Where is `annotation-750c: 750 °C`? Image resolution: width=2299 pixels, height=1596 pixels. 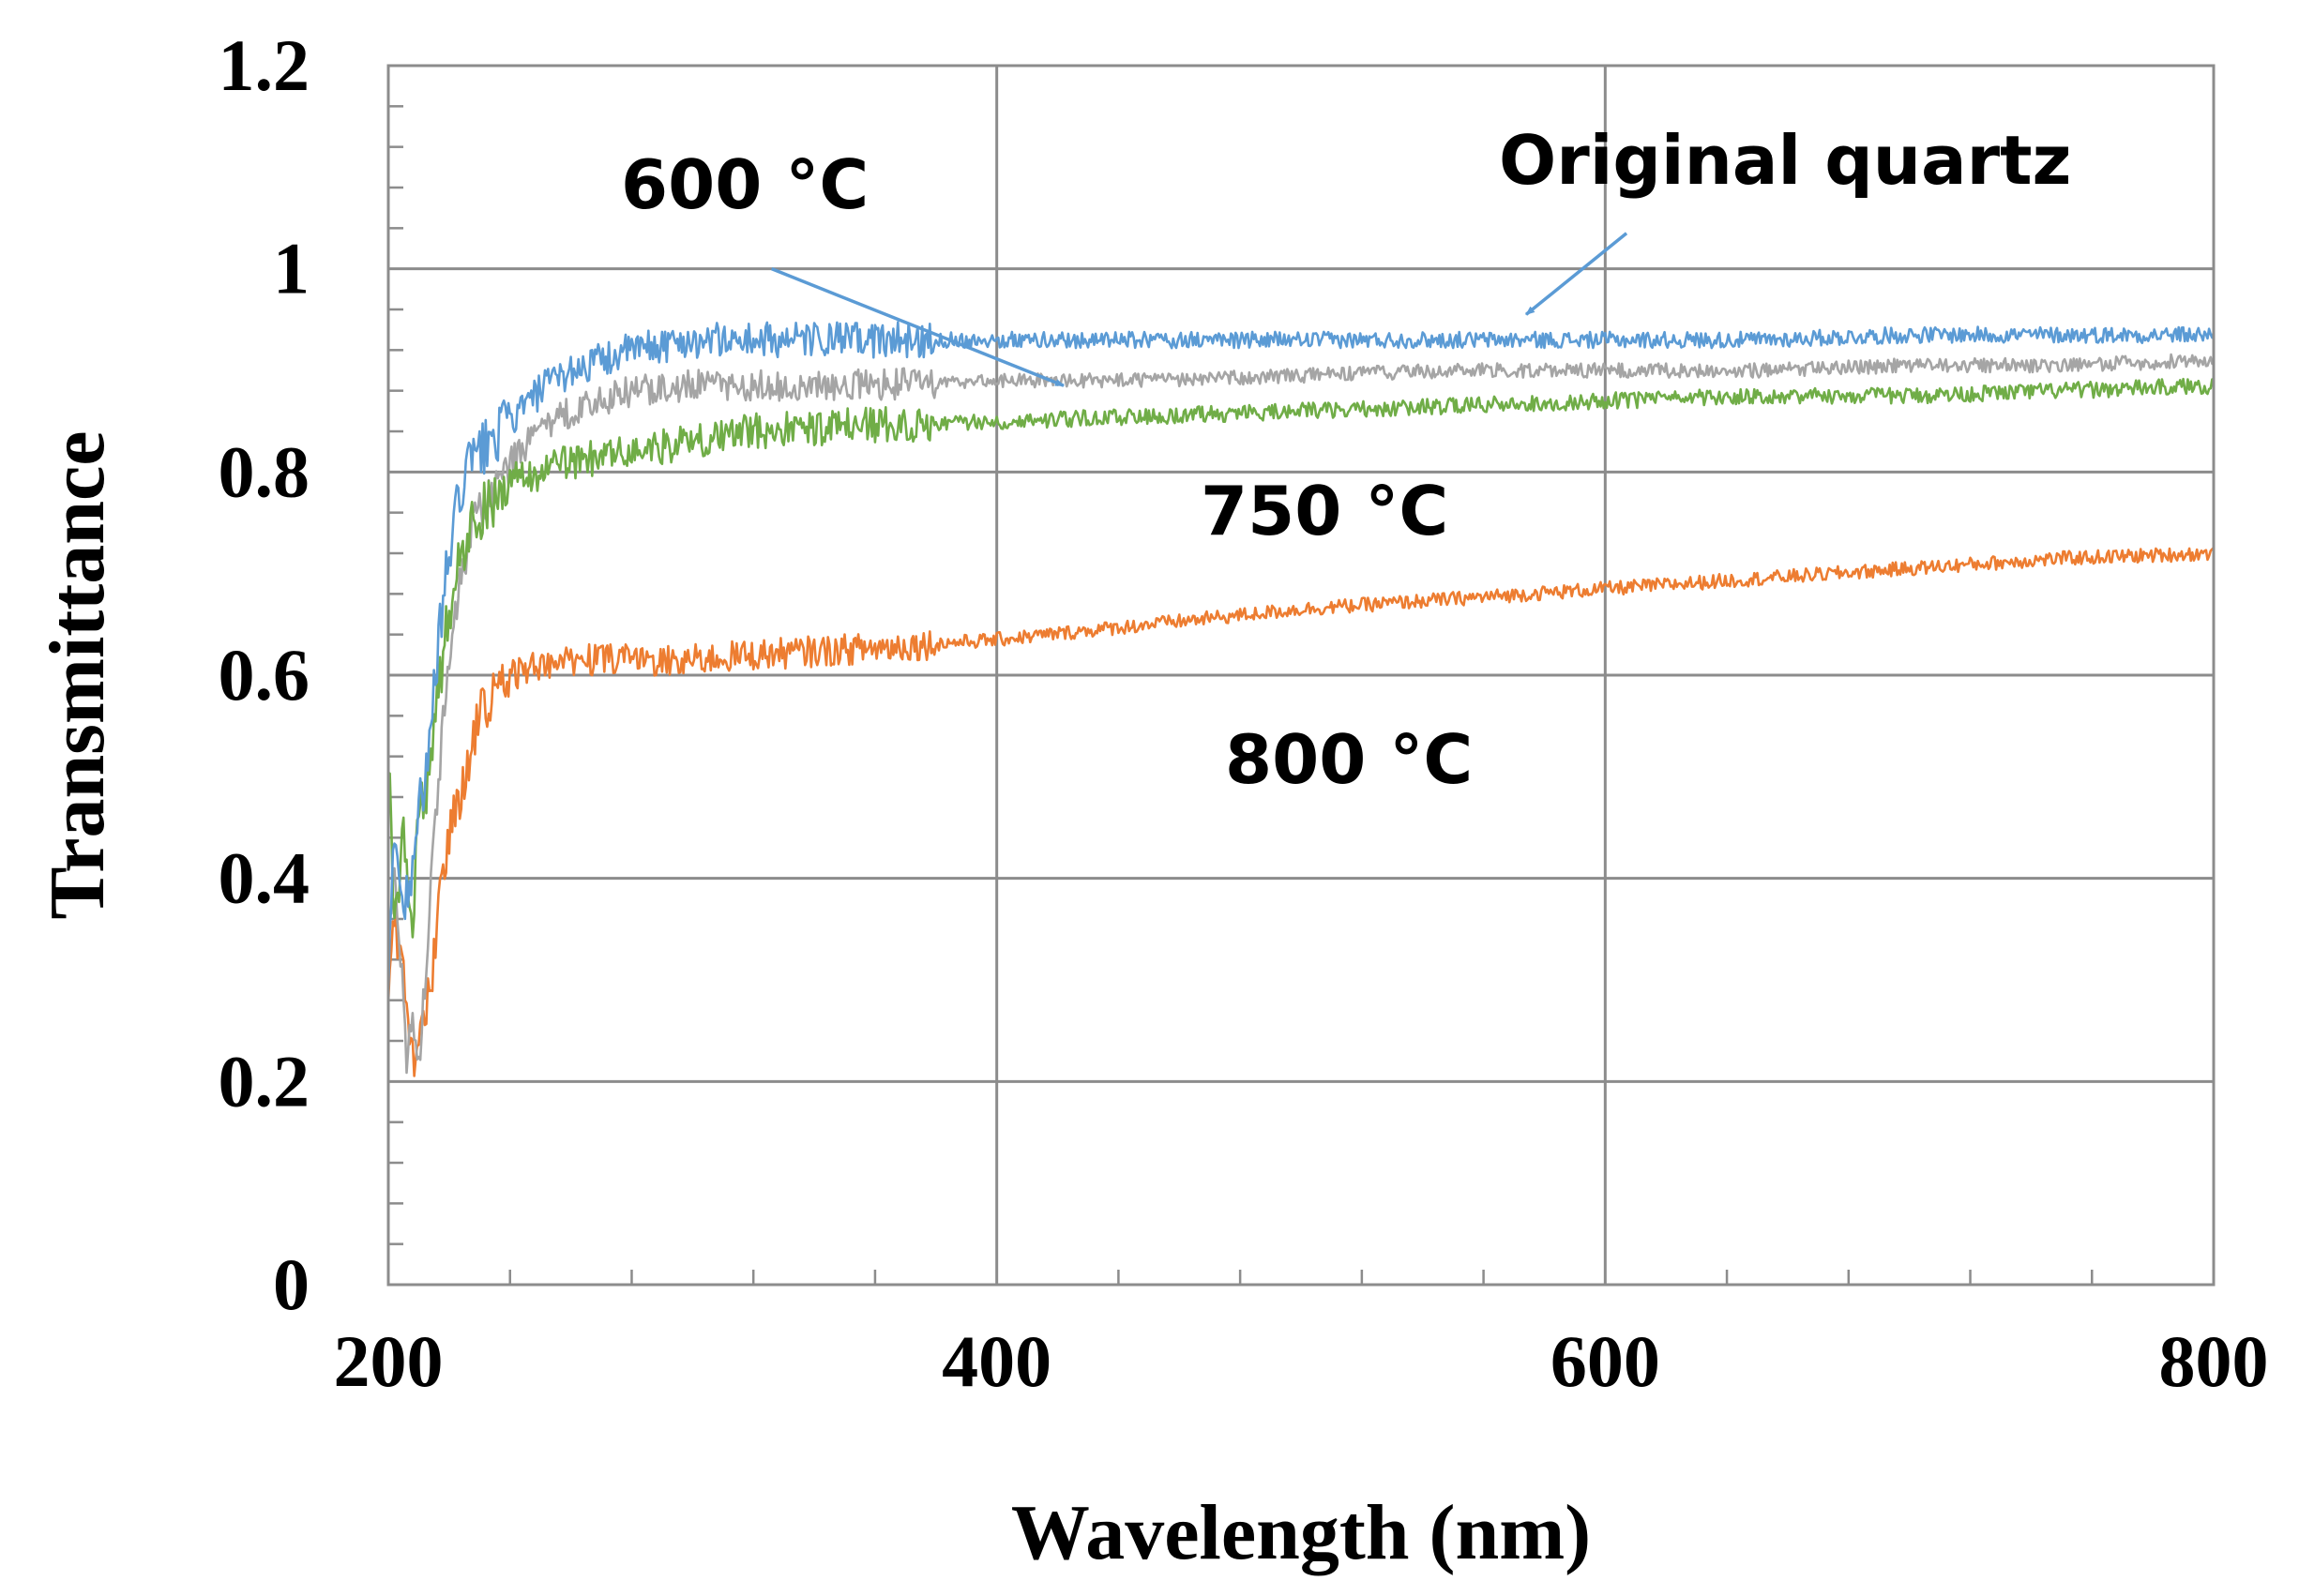 annotation-750c: 750 °C is located at coordinates (1324, 511).